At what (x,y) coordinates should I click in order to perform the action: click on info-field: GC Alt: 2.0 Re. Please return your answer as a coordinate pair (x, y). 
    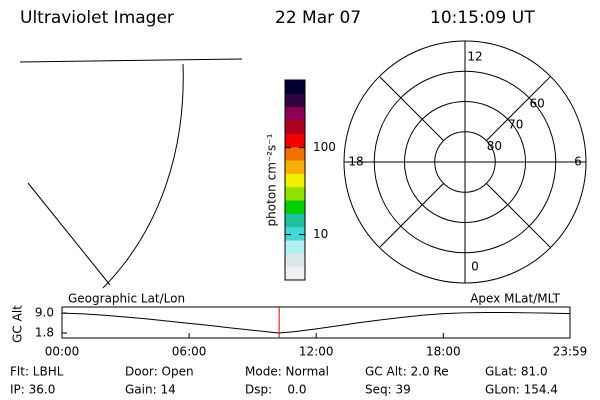
    Looking at the image, I should click on (407, 372).